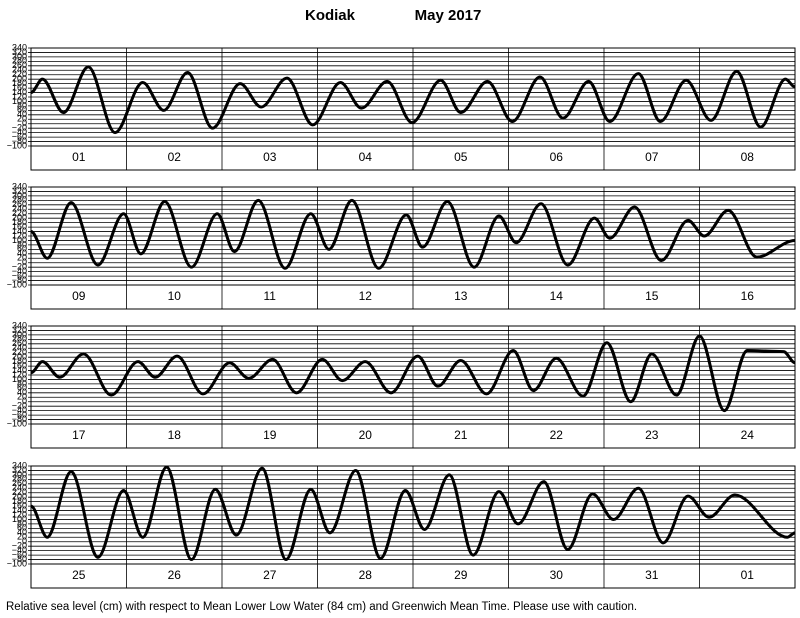 The image size is (800, 618). What do you see at coordinates (748, 157) in the screenshot?
I see `x-tick-label: 08` at bounding box center [748, 157].